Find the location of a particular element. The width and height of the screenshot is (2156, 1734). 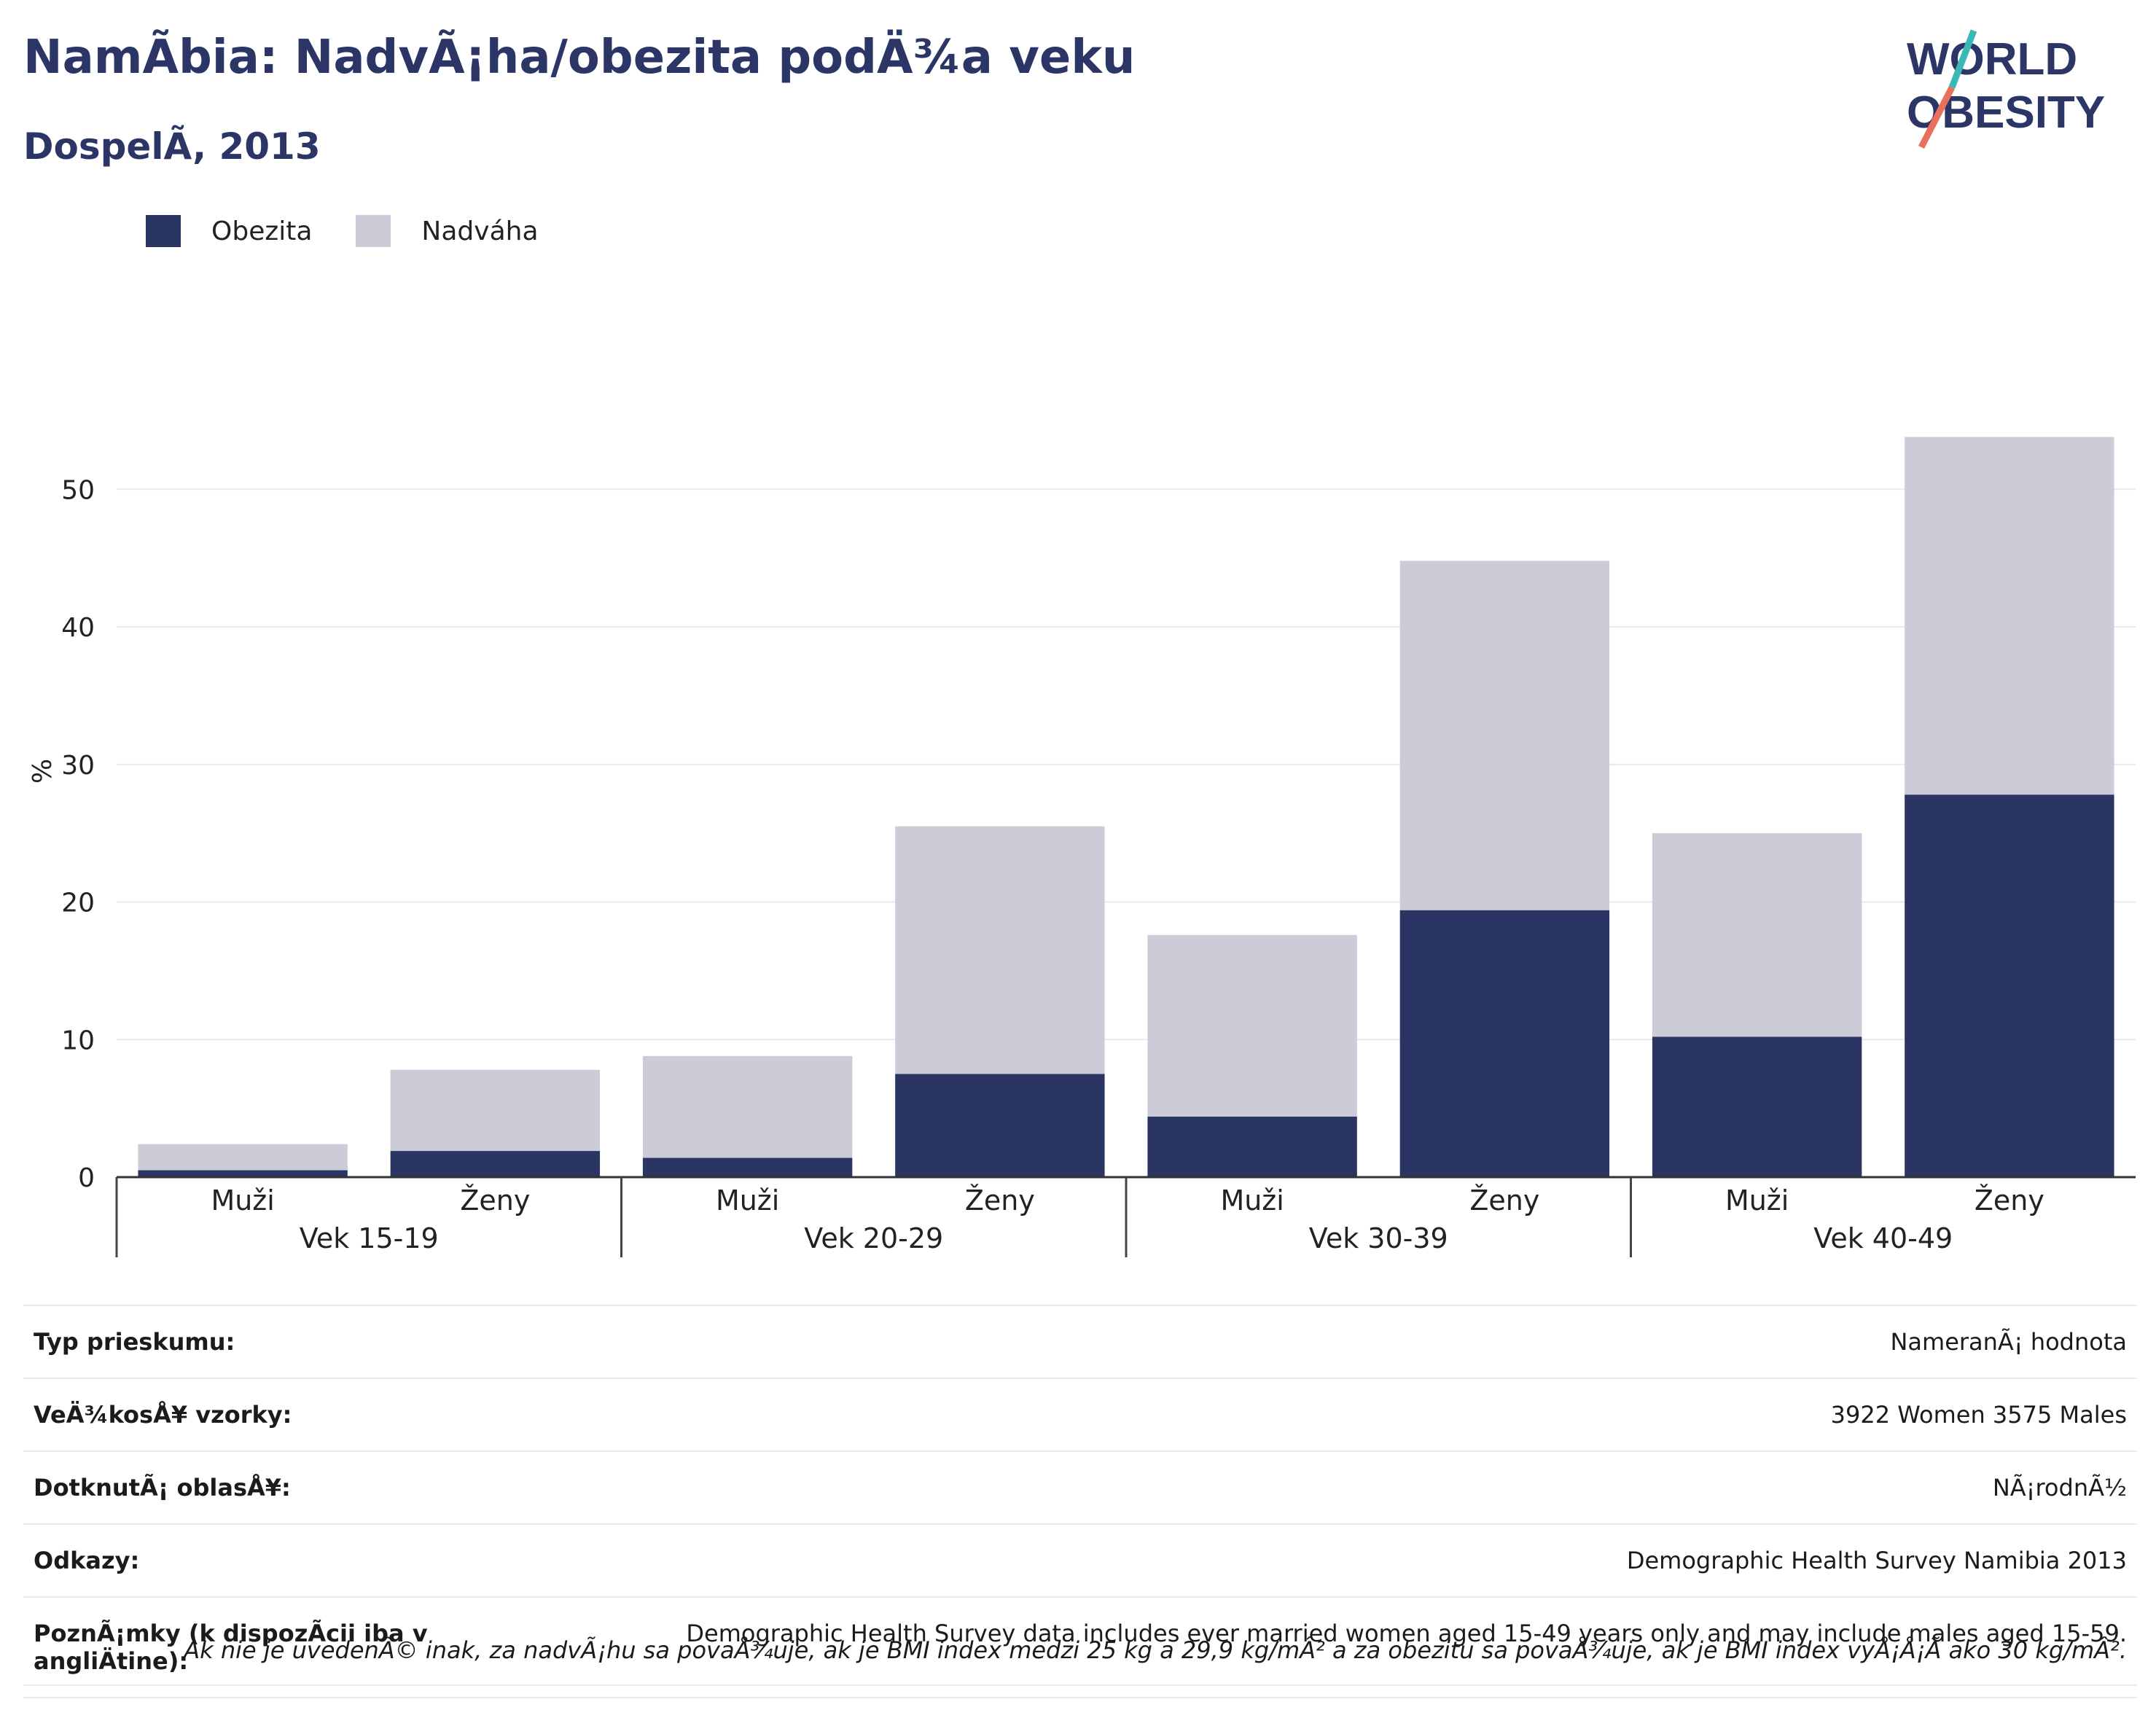

y-axis-label: % is located at coordinates (43, 771).